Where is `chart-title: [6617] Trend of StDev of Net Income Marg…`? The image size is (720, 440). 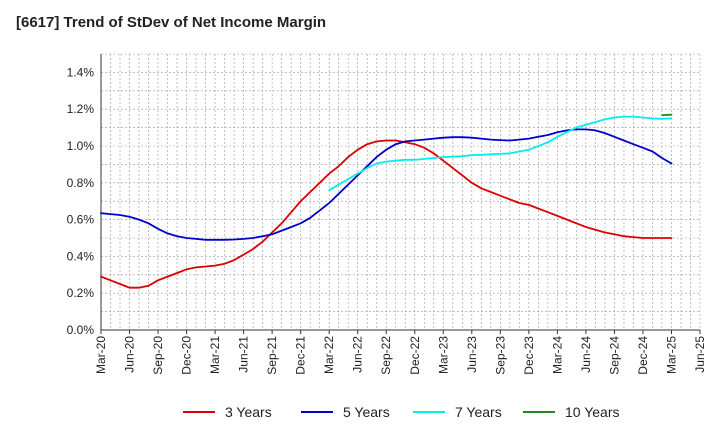 chart-title: [6617] Trend of StDev of Net Income Marg… is located at coordinates (171, 22).